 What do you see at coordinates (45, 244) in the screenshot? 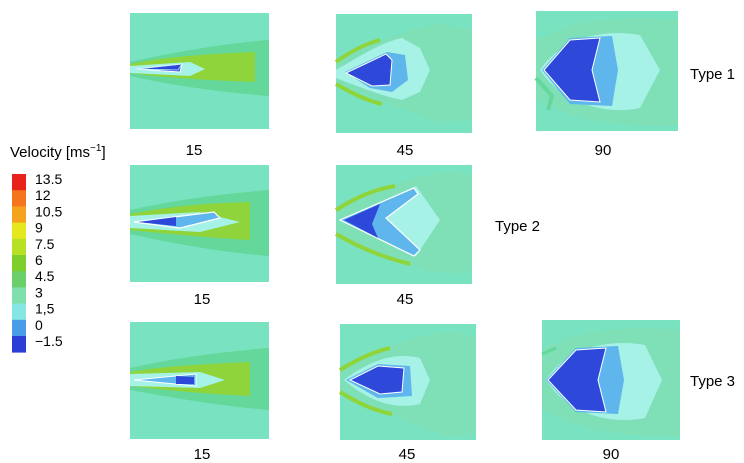
I see `legend-label: 7.5` at bounding box center [45, 244].